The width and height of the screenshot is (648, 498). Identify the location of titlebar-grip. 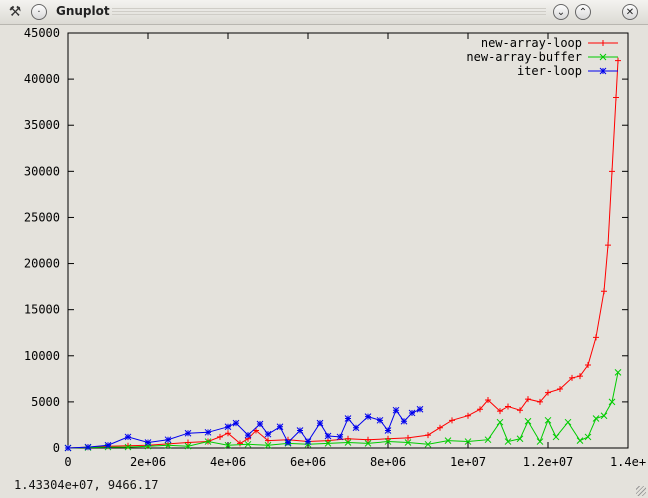
(329, 12).